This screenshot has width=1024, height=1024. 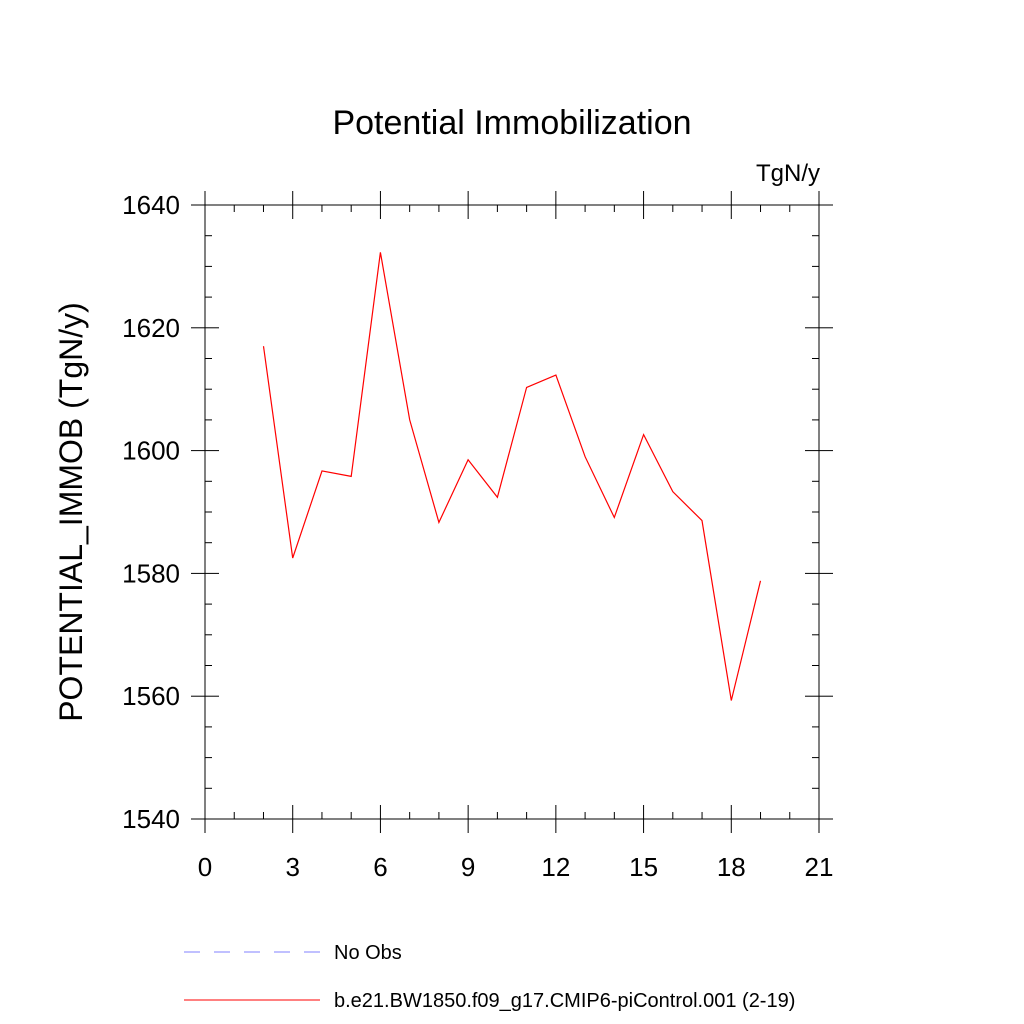 What do you see at coordinates (643, 867) in the screenshot?
I see `x-tick-label: 15` at bounding box center [643, 867].